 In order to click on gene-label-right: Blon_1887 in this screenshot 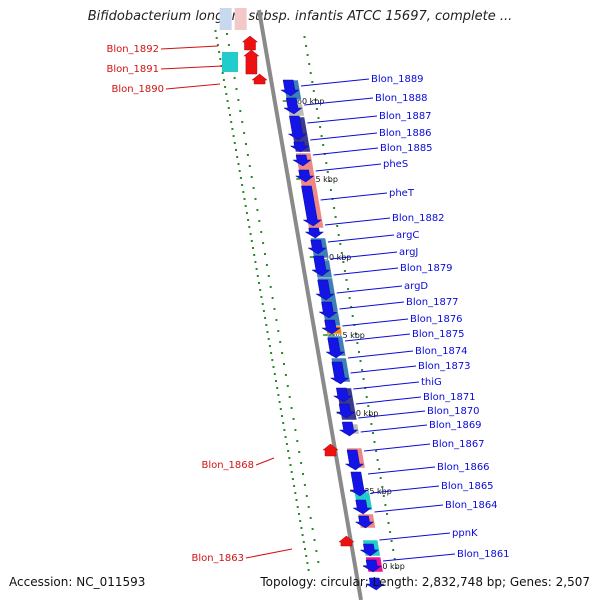, I will do `click(405, 116)`.